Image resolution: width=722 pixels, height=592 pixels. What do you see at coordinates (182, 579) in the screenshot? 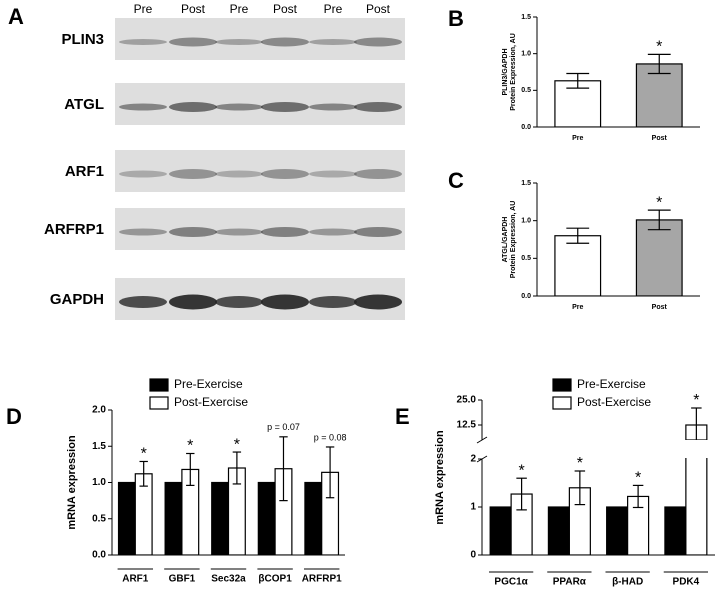
I see `x-tick-label: GBF1` at bounding box center [182, 579].